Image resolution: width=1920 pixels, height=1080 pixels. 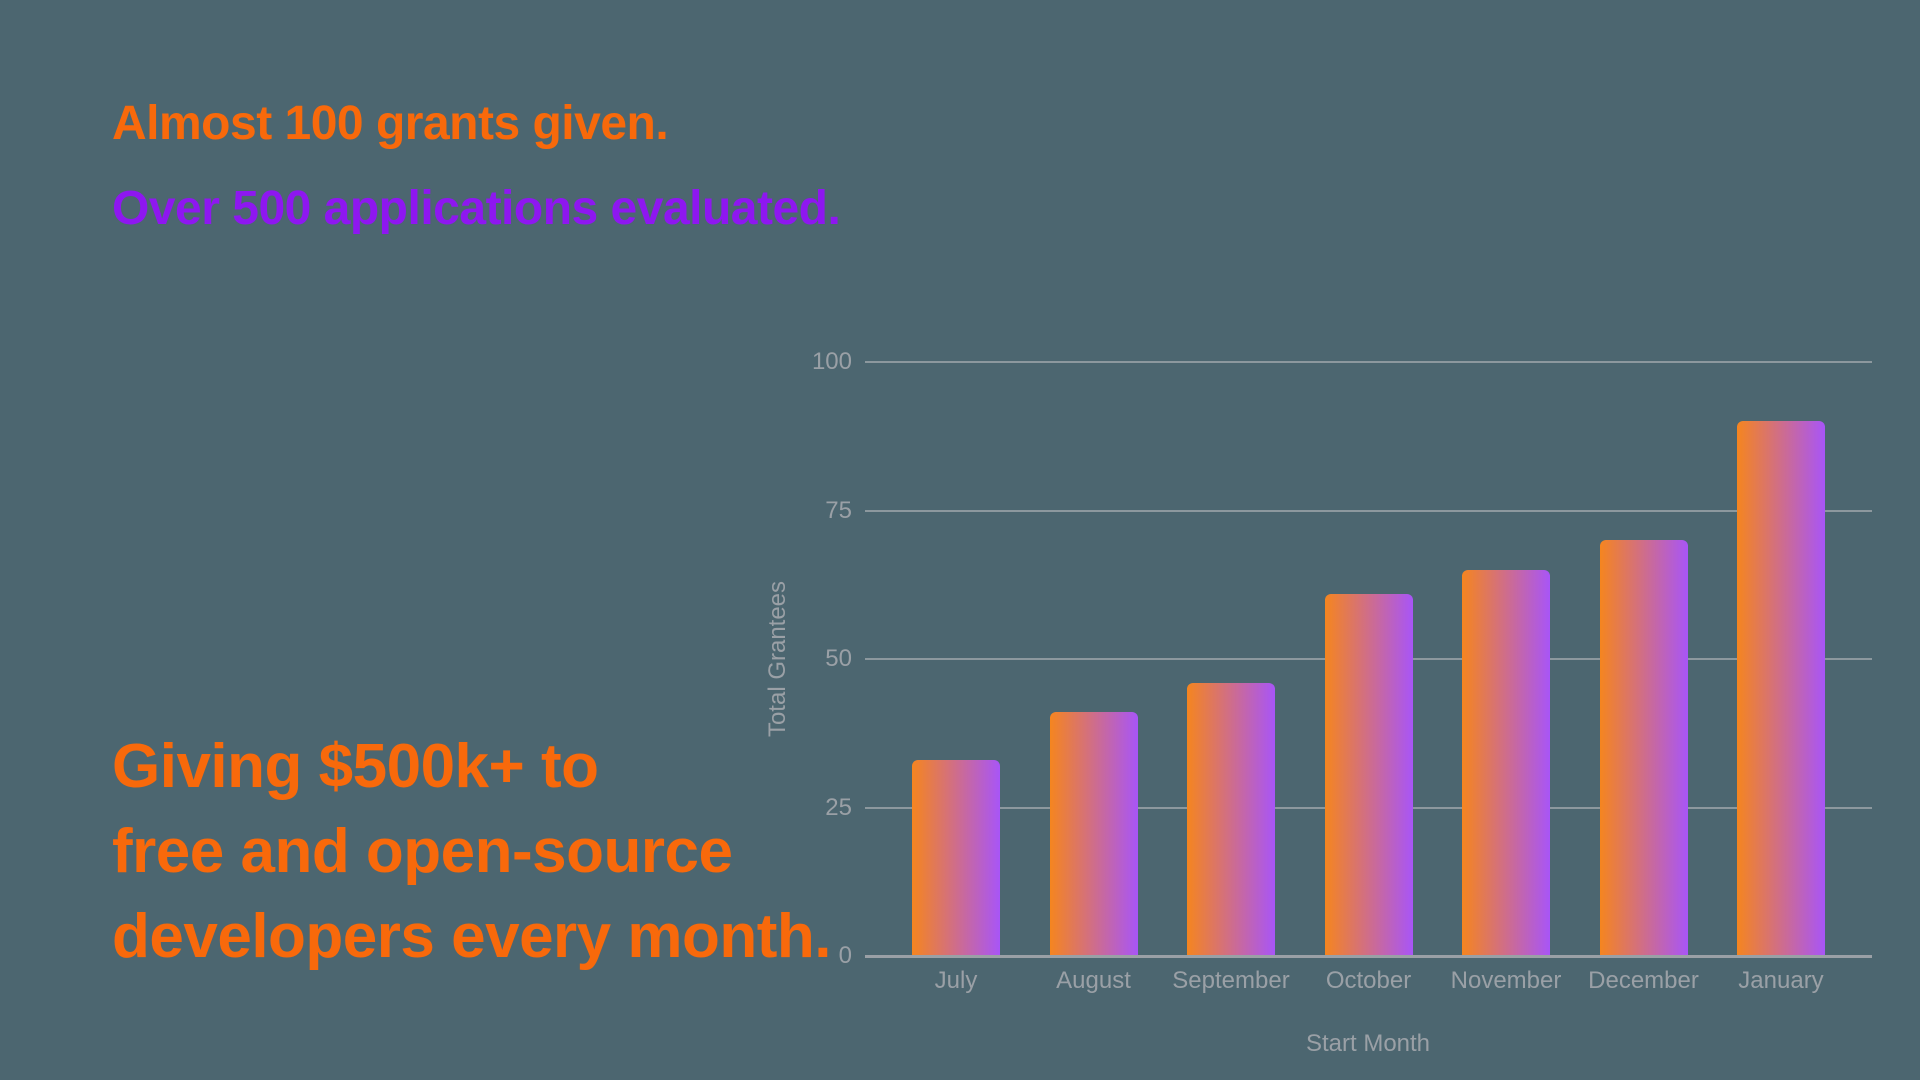 I want to click on x-tick-label-november: November, so click(x=1506, y=980).